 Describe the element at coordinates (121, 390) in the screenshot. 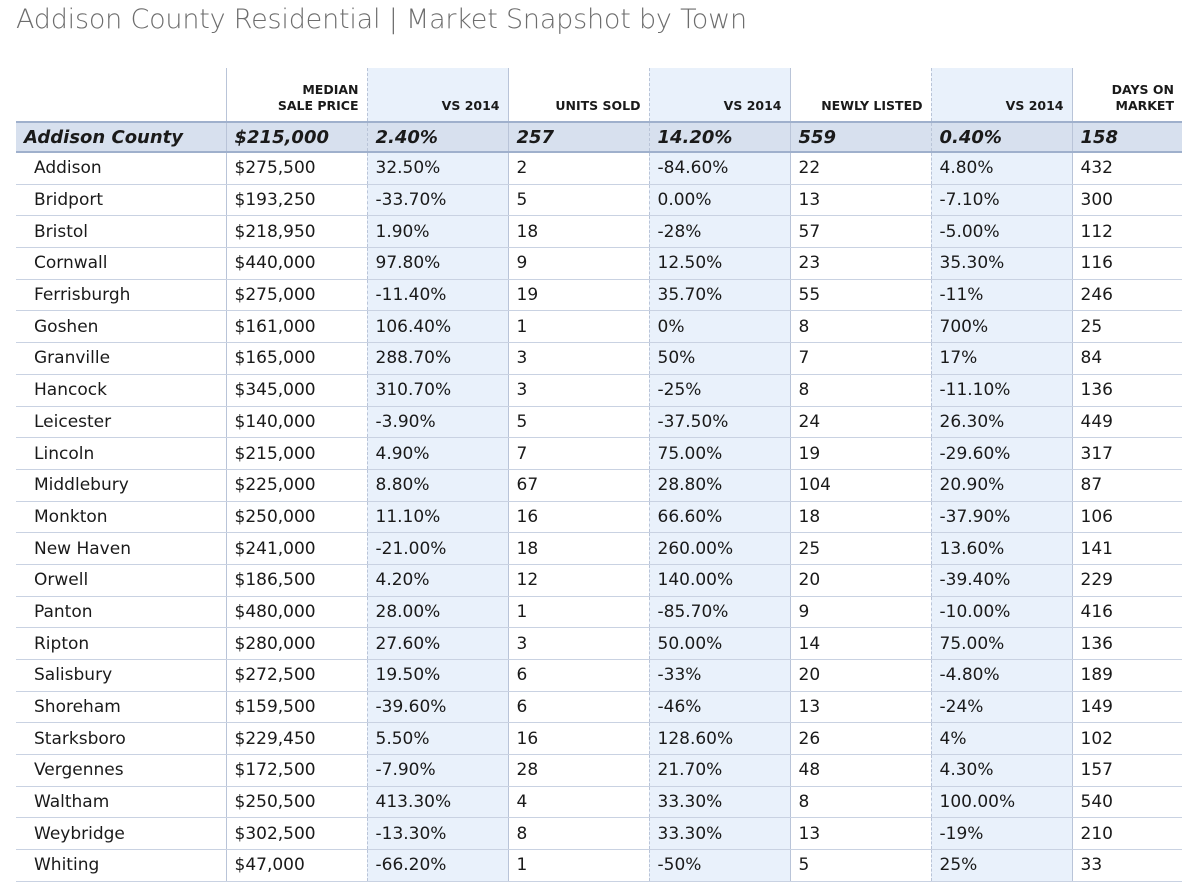

I see `town-cell: Hancock` at that location.